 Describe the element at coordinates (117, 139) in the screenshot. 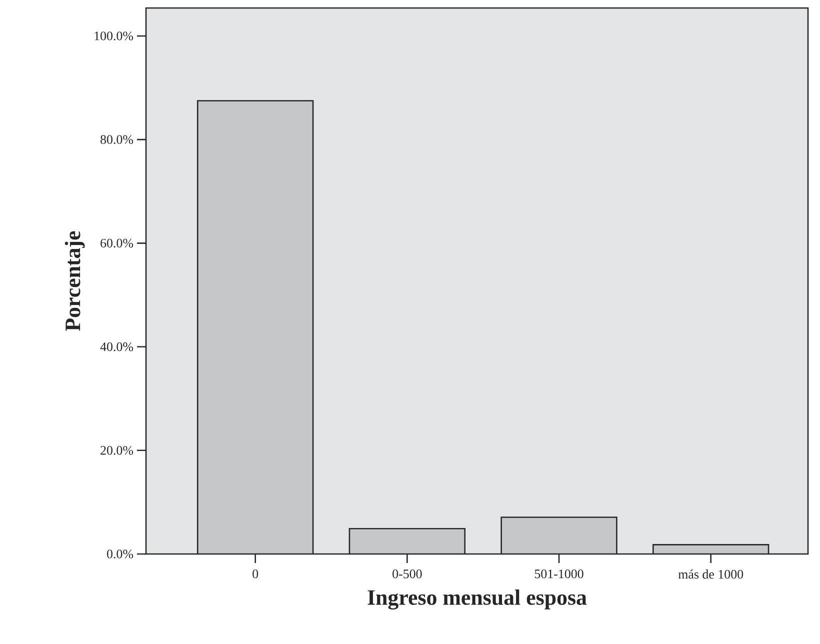

I see `y-tick-label: 80.0%` at that location.